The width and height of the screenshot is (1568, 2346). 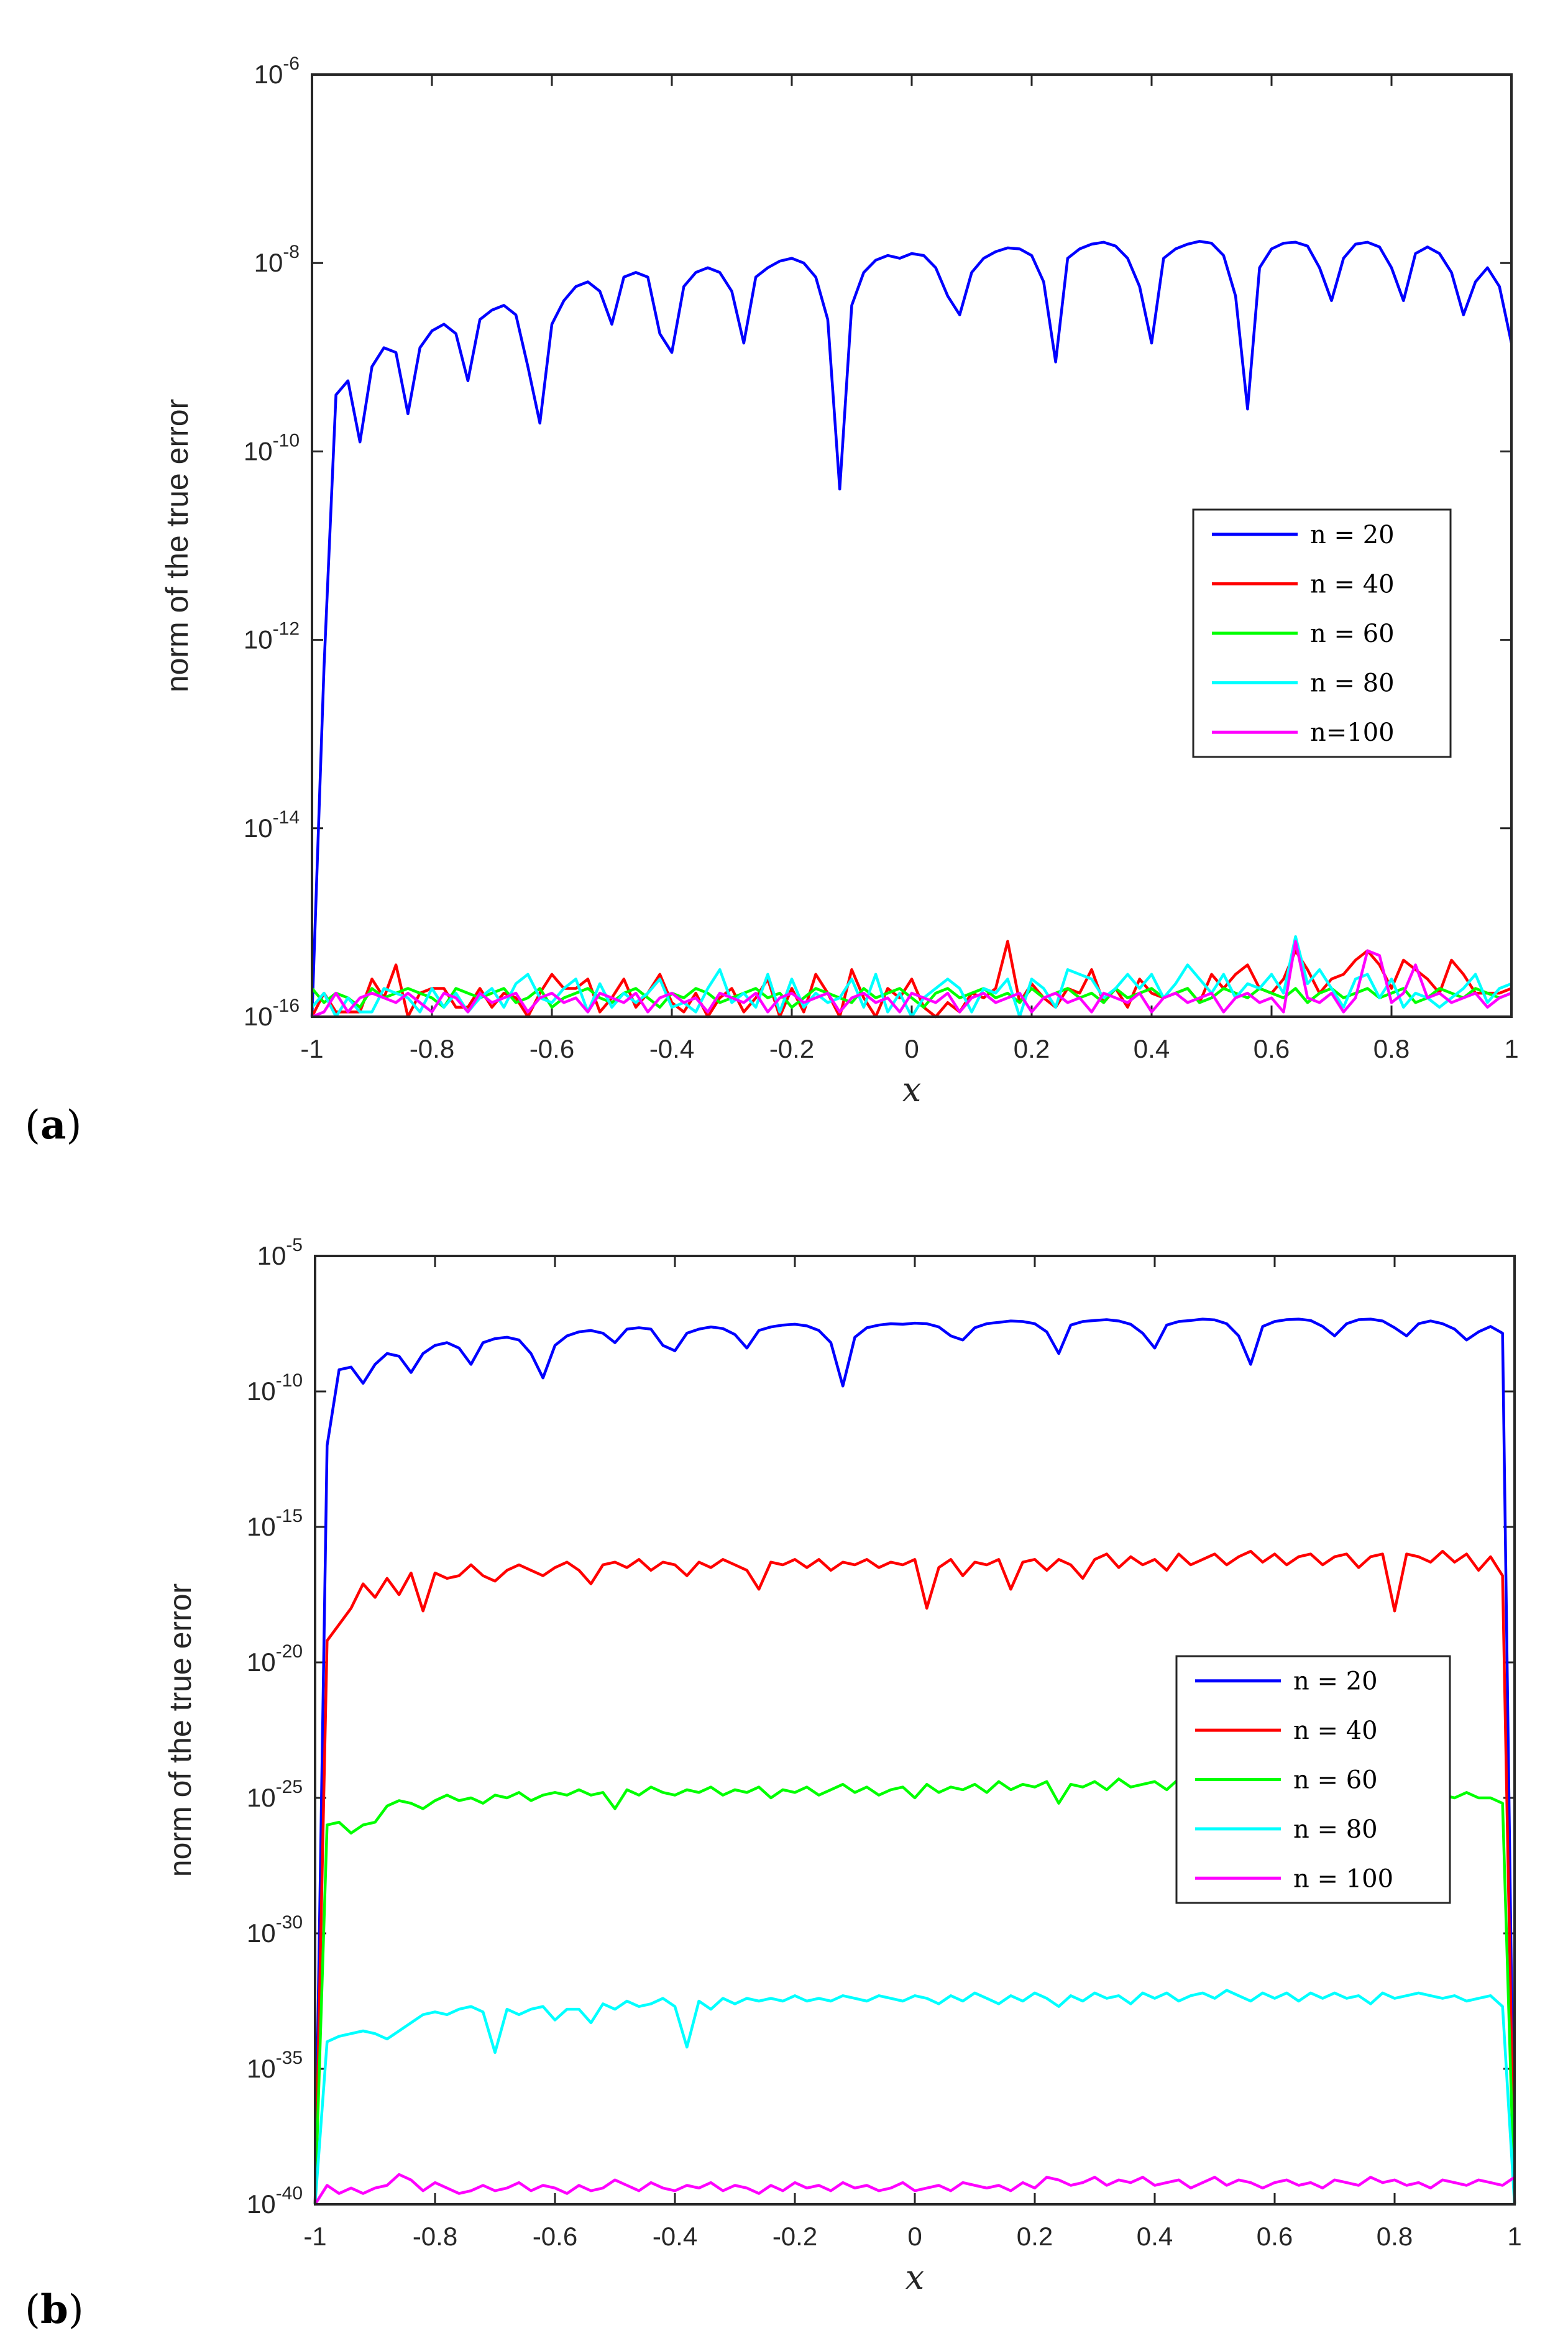 What do you see at coordinates (1391, 1048) in the screenshot?
I see `panel-a-x-tick-label: 0.8` at bounding box center [1391, 1048].